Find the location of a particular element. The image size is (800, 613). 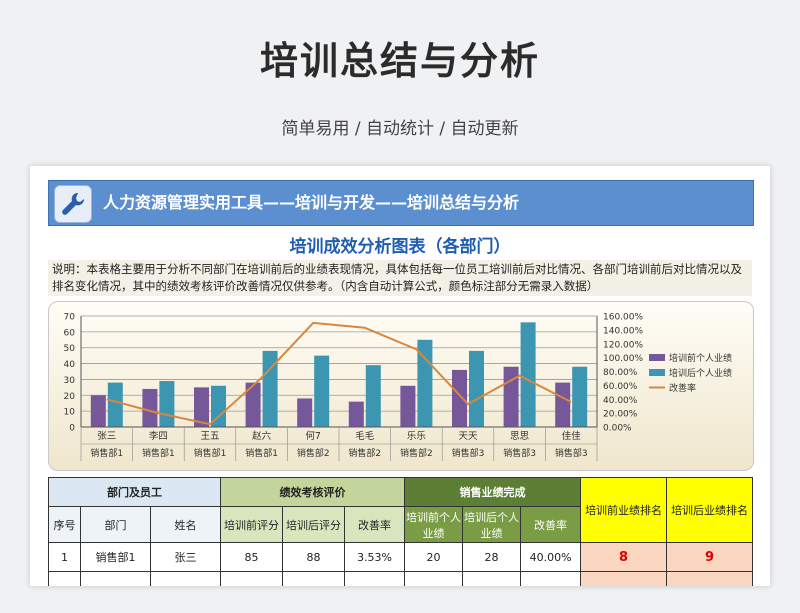

y-right-tick-label: 40.00% is located at coordinates (620, 401).